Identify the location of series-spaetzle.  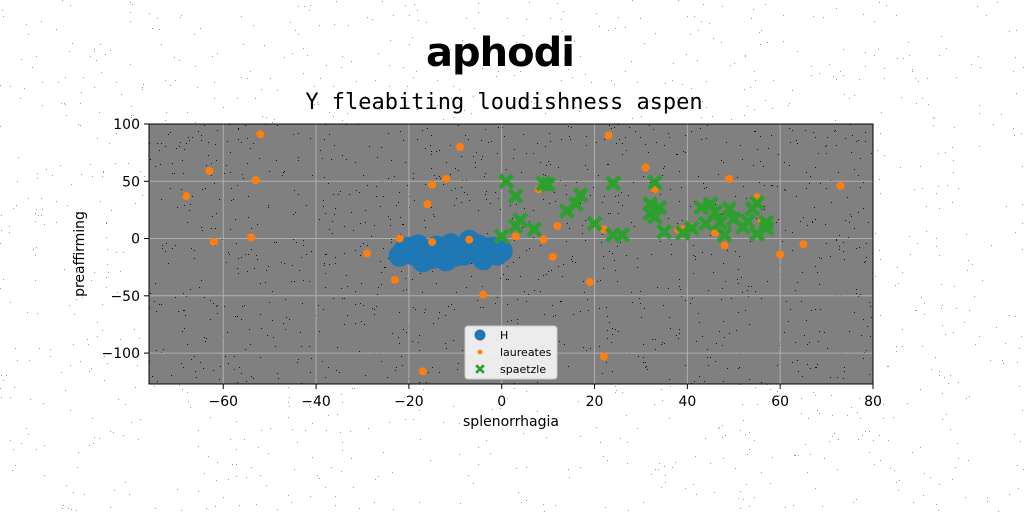
(634, 209).